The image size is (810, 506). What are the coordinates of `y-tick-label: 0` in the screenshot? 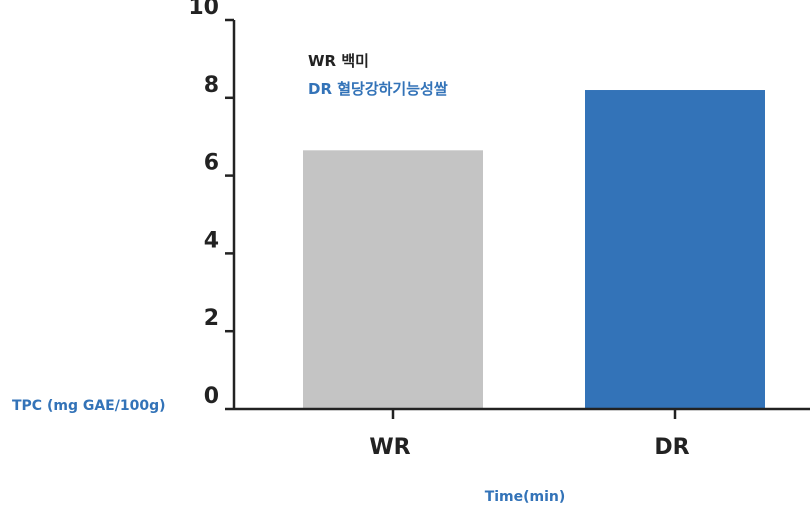 It's located at (211, 396).